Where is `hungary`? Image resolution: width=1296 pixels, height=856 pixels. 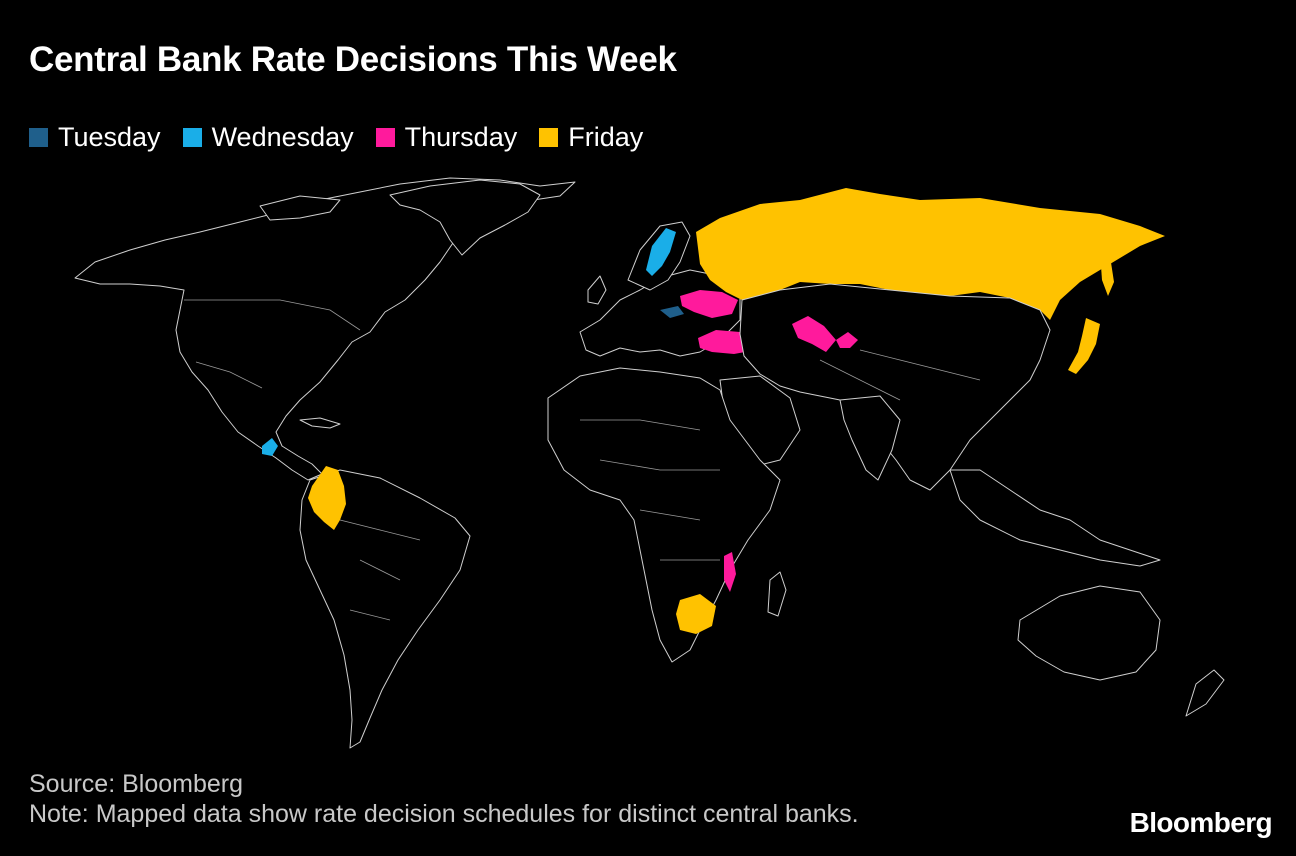 hungary is located at coordinates (672, 312).